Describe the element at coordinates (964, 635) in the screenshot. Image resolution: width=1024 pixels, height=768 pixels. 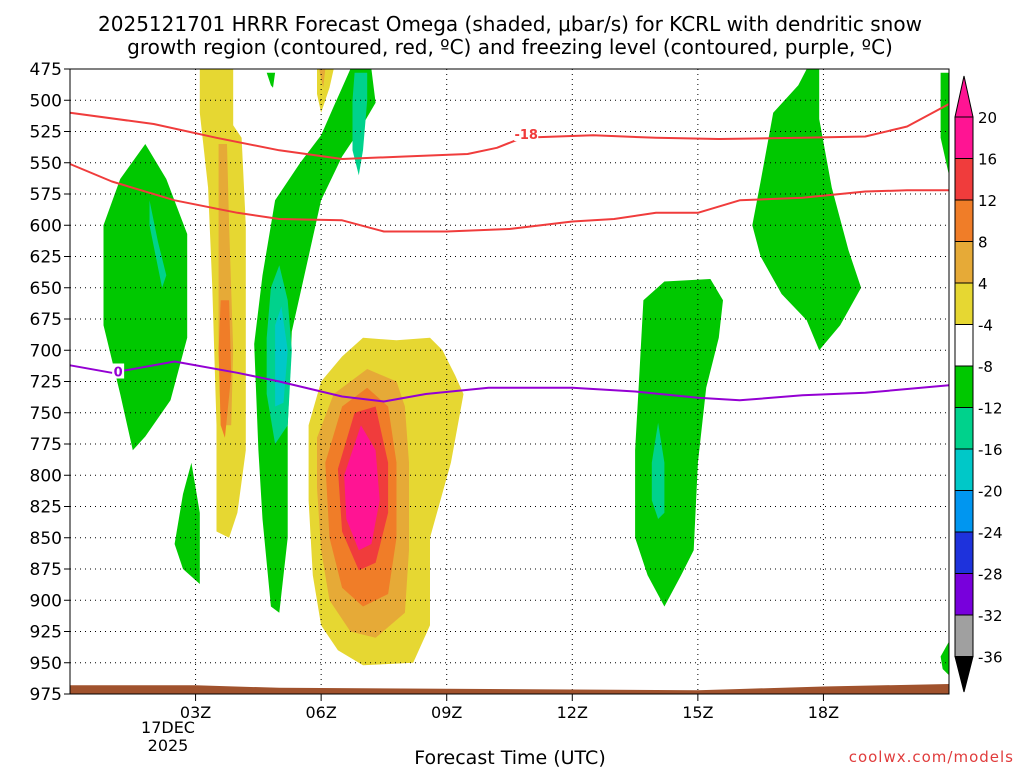
I see `colorbar-swatch-last` at that location.